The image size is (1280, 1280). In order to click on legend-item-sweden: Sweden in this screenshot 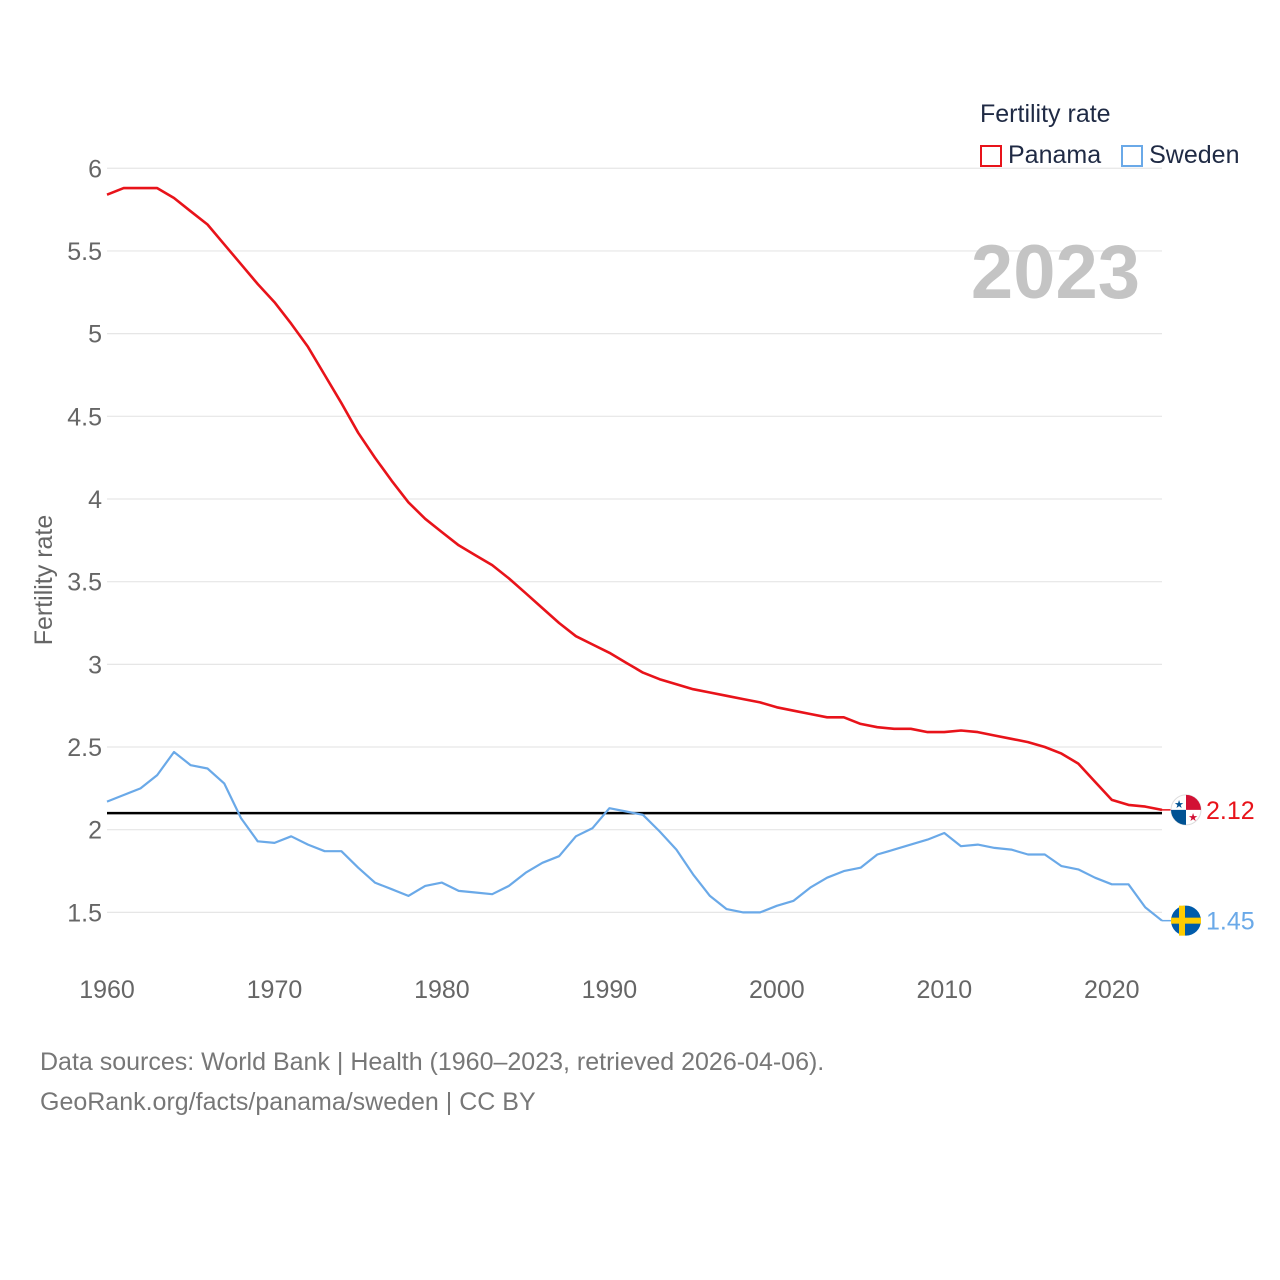, I will do `click(1180, 155)`.